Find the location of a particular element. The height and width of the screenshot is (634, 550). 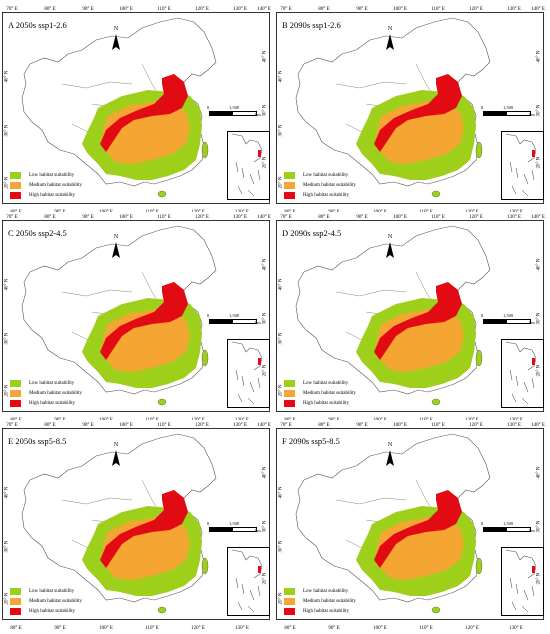

map-frame is located at coordinates (136, 108).